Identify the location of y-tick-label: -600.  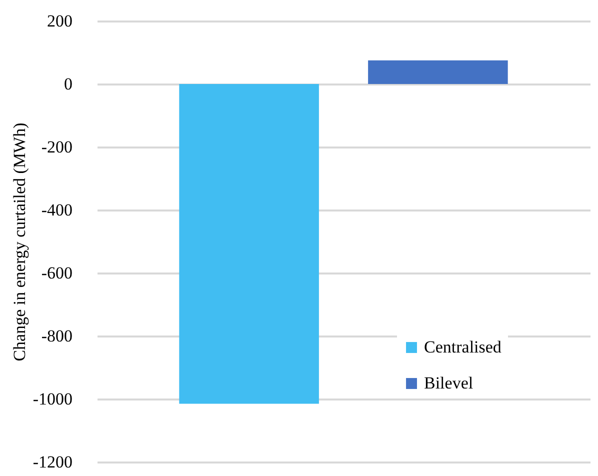
(56, 273).